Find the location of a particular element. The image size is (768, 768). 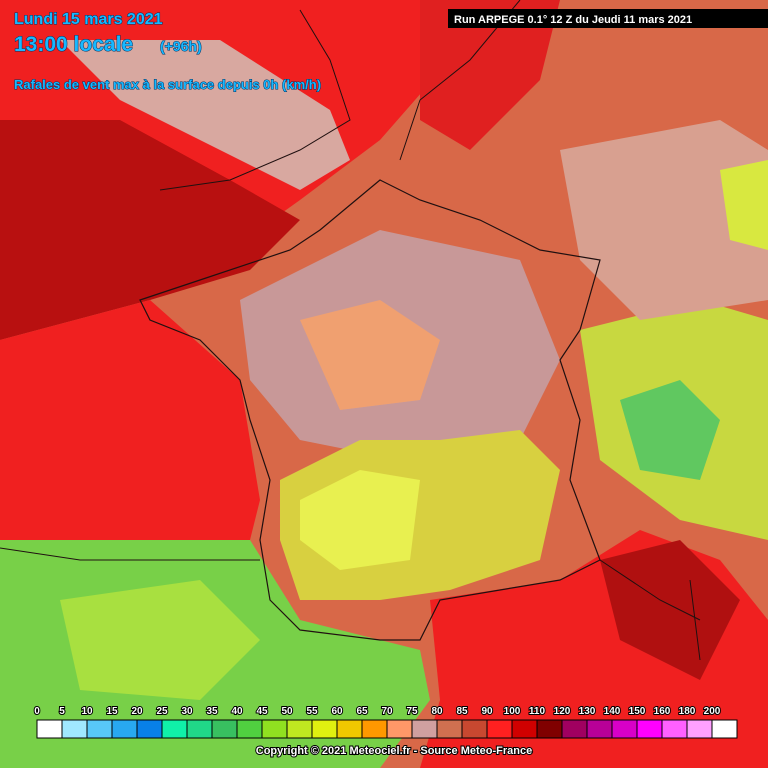

legend-label: 160 is located at coordinates (662, 711).